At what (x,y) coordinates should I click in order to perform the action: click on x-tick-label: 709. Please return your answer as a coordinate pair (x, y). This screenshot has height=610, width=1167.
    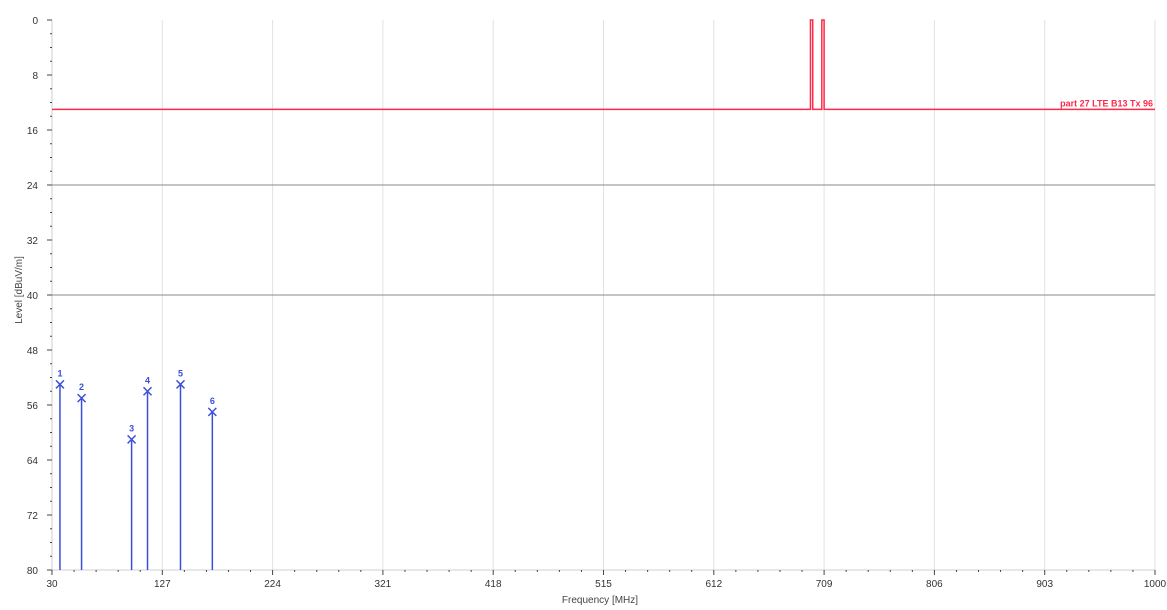
    Looking at the image, I should click on (824, 584).